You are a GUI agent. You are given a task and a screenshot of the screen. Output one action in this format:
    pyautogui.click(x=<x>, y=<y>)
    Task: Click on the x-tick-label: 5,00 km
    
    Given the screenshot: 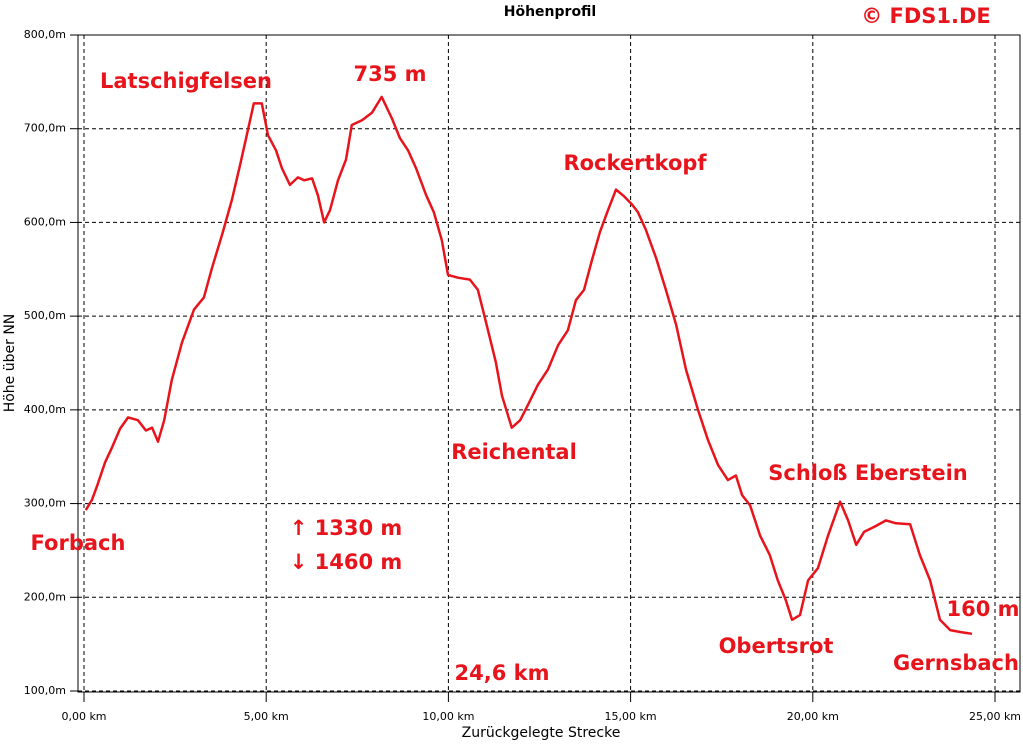 What is the action you would take?
    pyautogui.click(x=266, y=716)
    